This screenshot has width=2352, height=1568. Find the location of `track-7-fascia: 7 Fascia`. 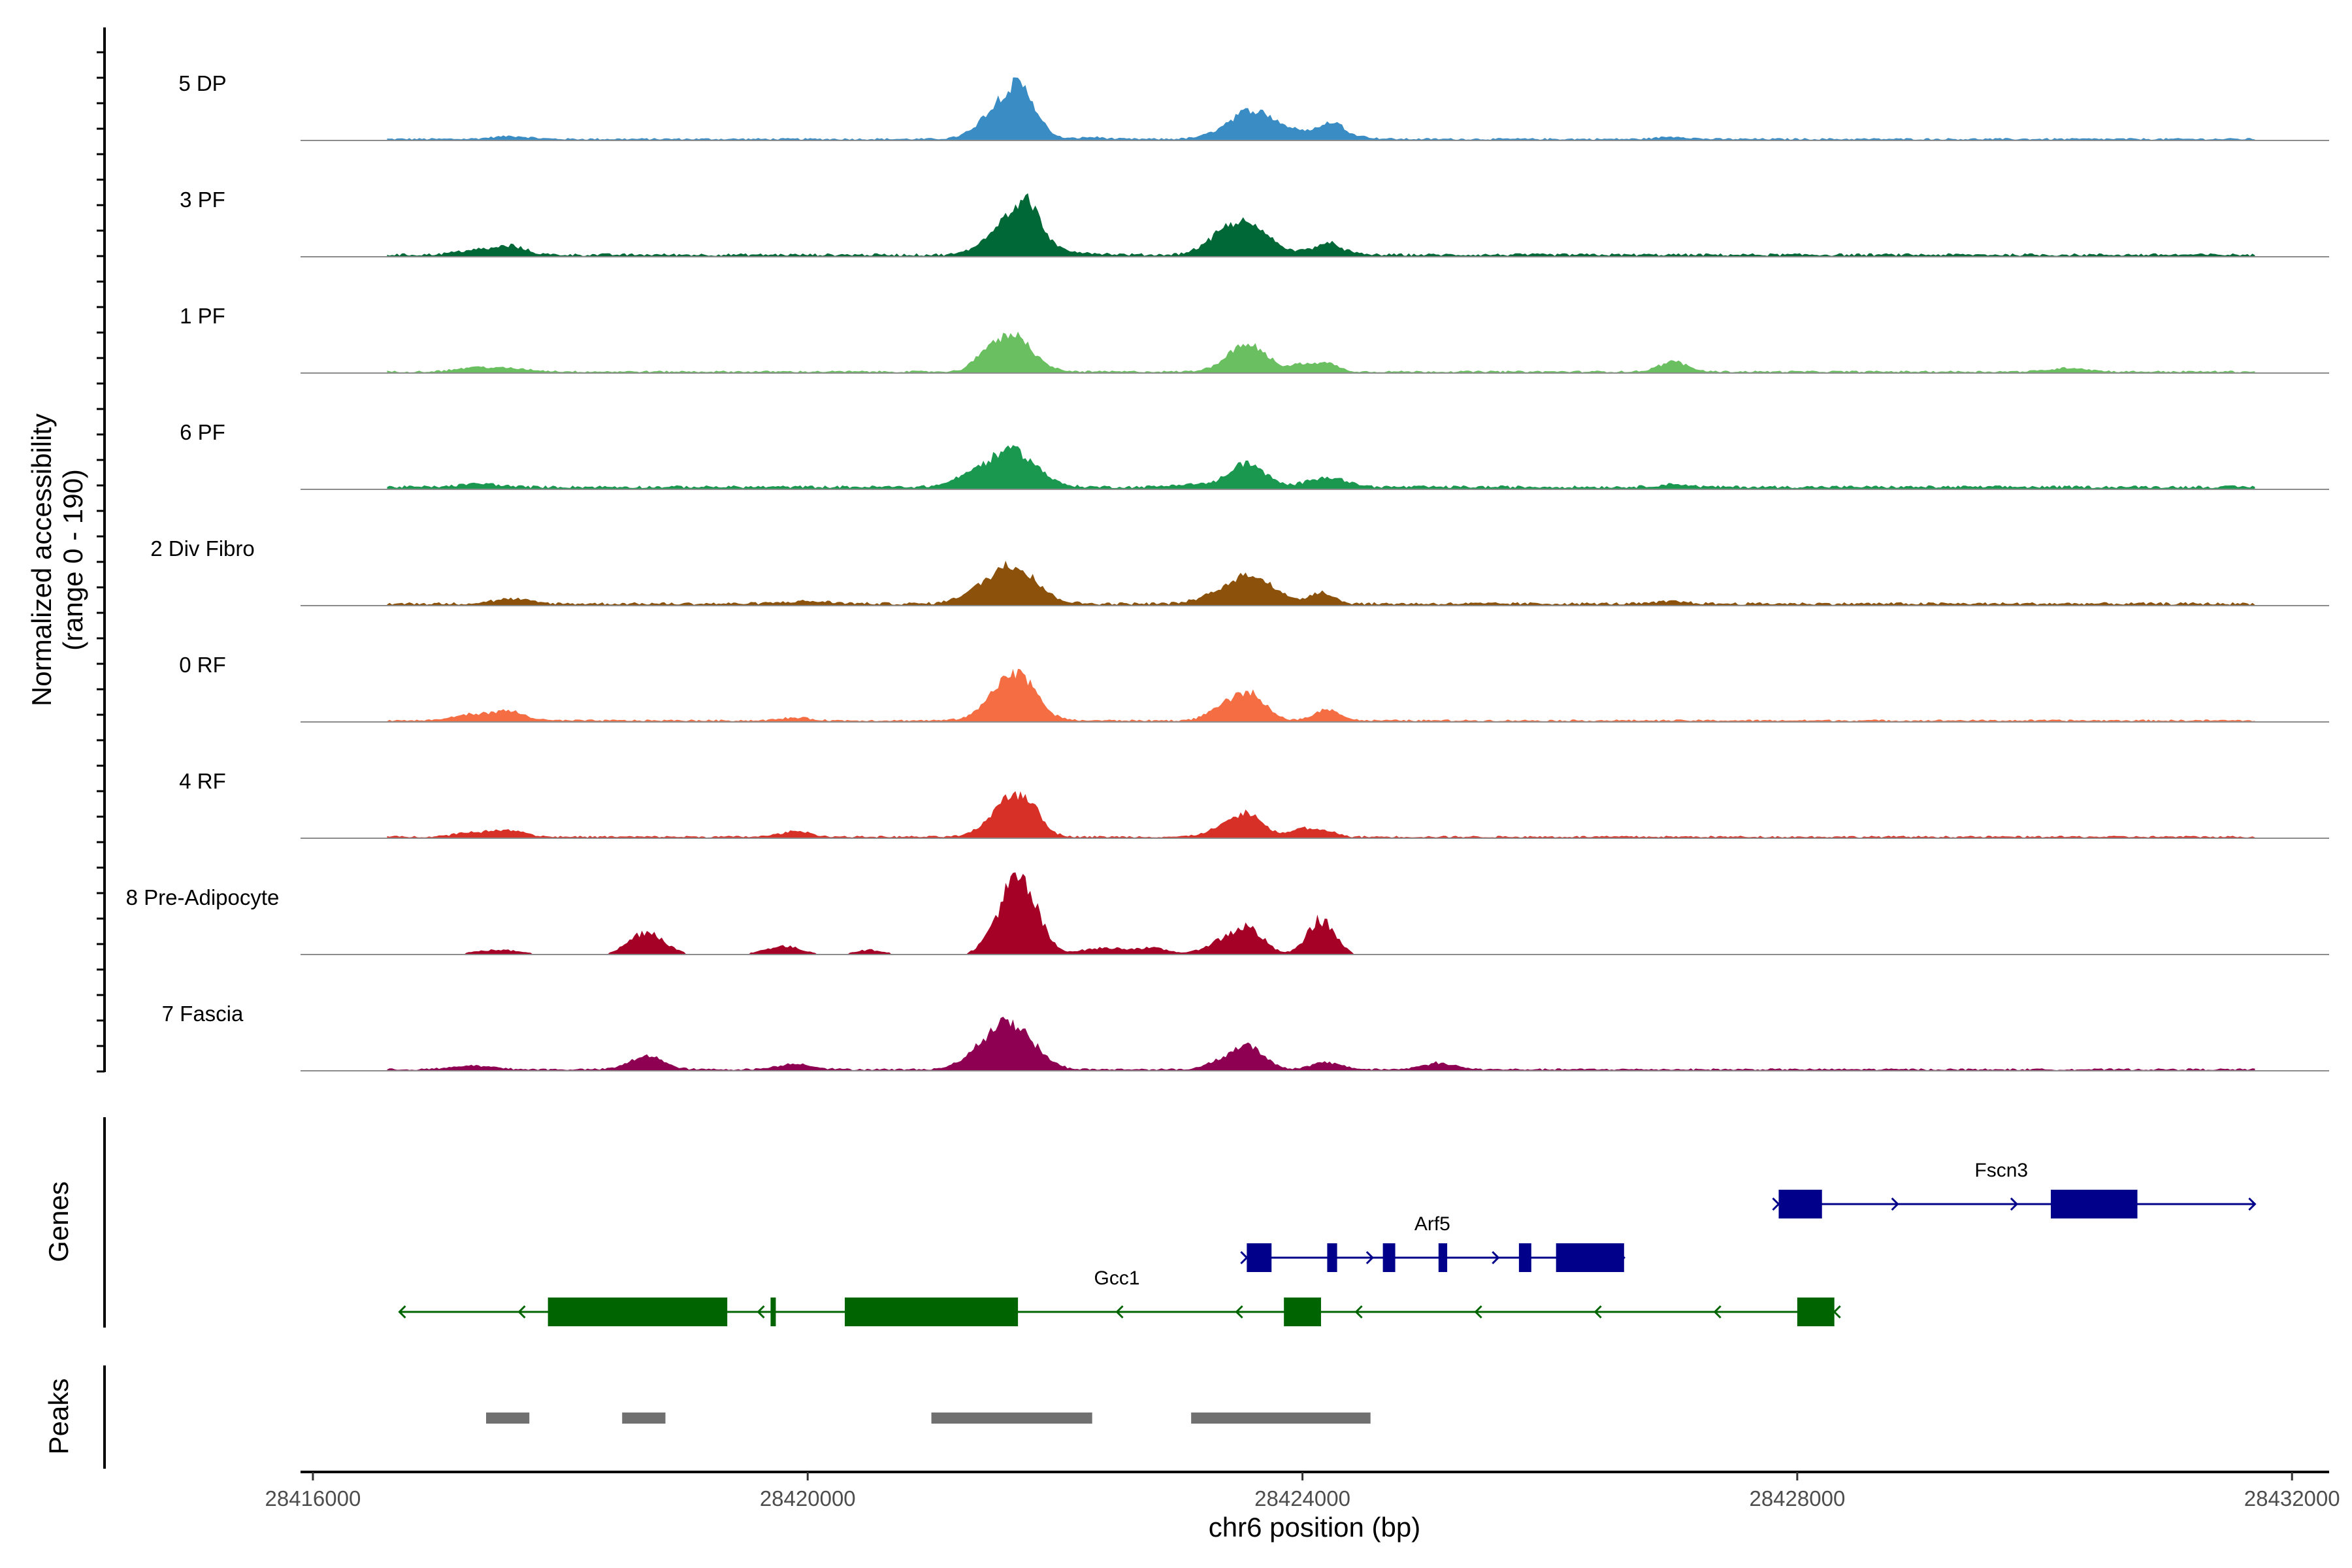

track-7-fascia: 7 Fascia is located at coordinates (1245, 1036).